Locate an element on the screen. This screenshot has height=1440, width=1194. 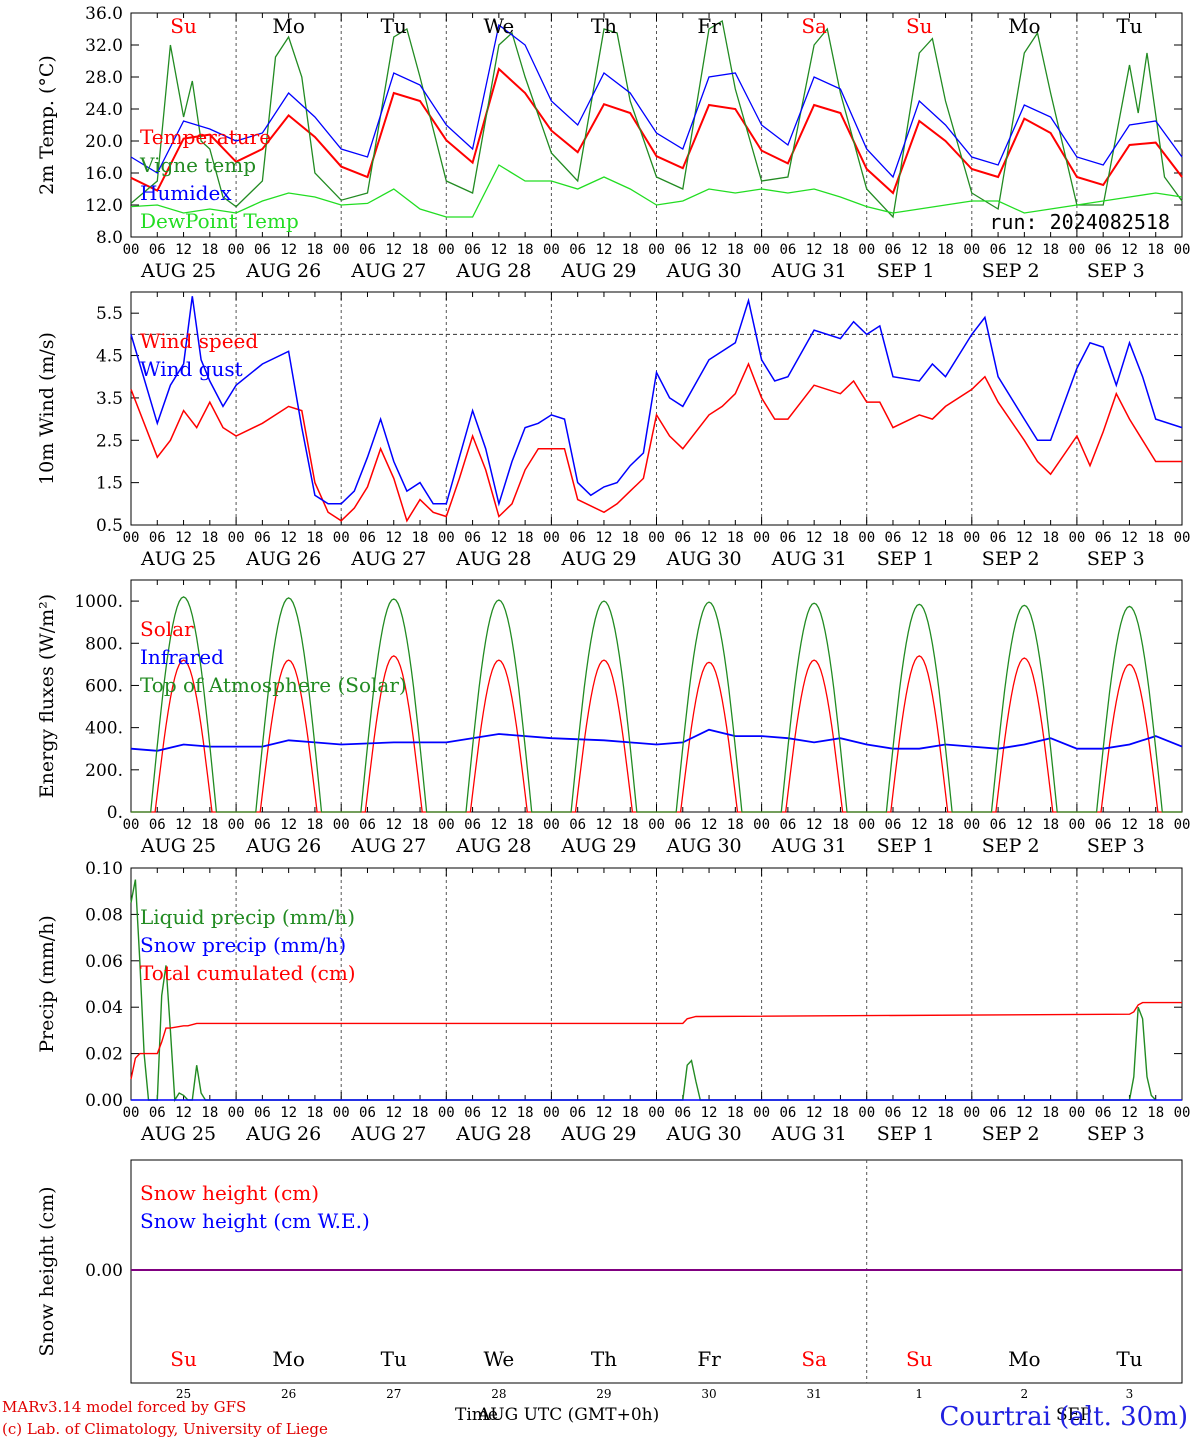
y-tick-label: 0.06 is located at coordinates (104, 962).